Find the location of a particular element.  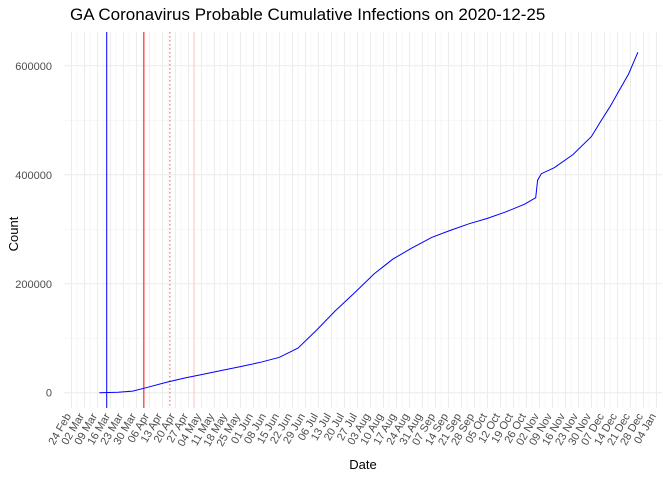

y-tick-label: 400000 is located at coordinates (33, 176).